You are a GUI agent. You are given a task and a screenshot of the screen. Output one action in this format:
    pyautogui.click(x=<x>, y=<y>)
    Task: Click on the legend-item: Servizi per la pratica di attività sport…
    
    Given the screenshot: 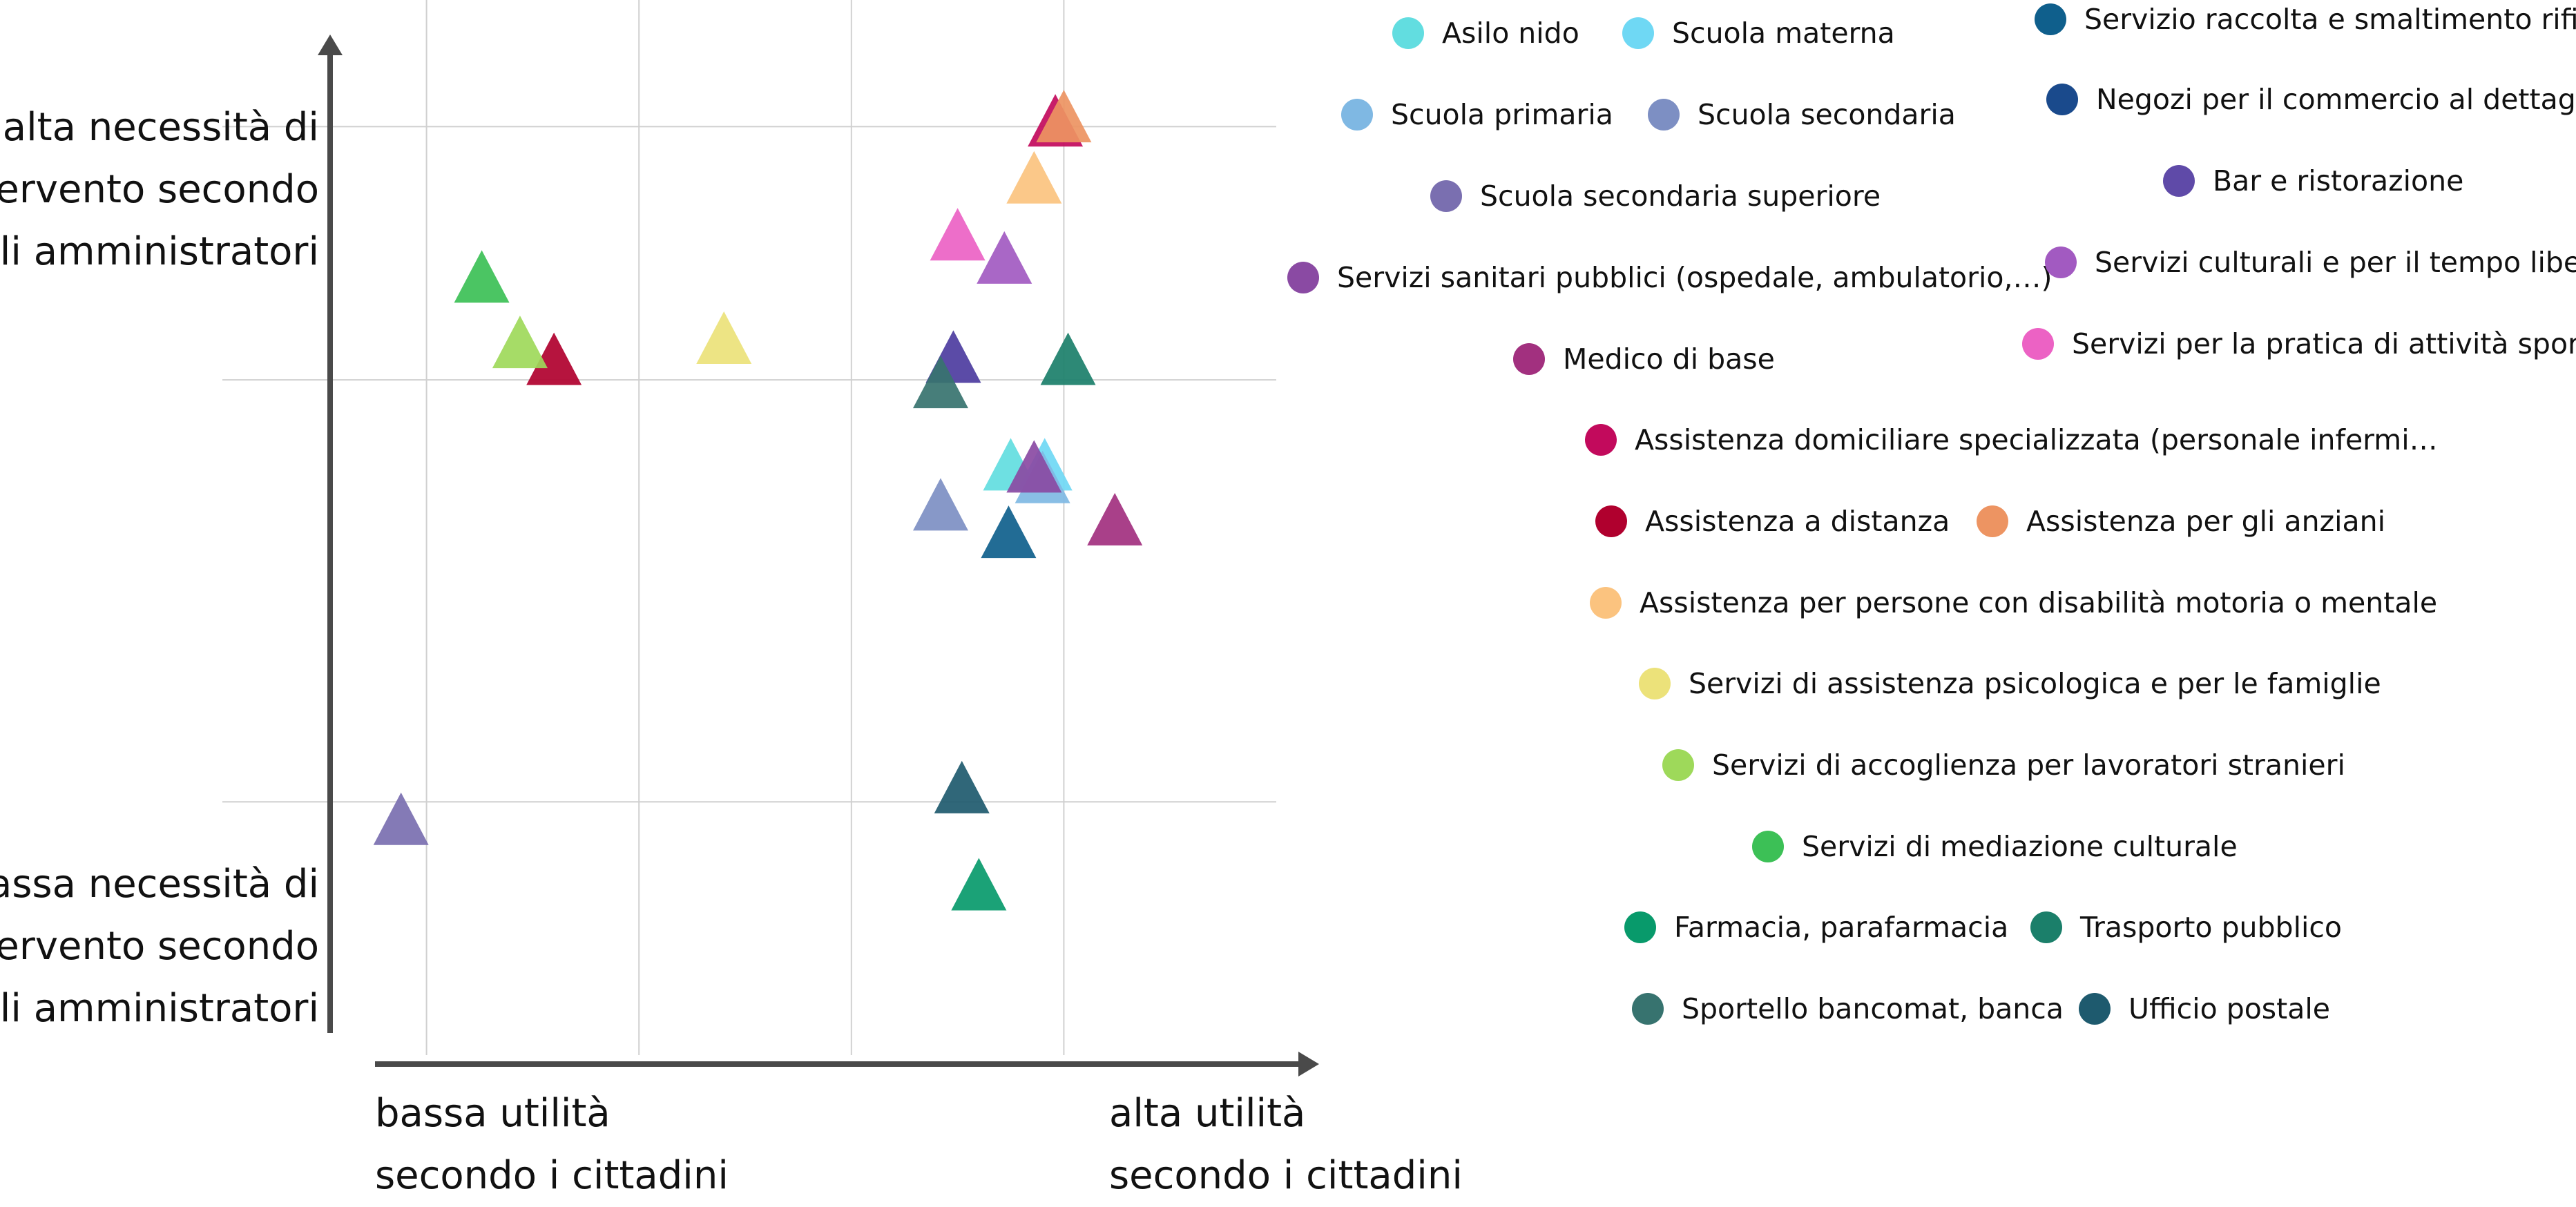 What is the action you would take?
    pyautogui.click(x=2299, y=344)
    